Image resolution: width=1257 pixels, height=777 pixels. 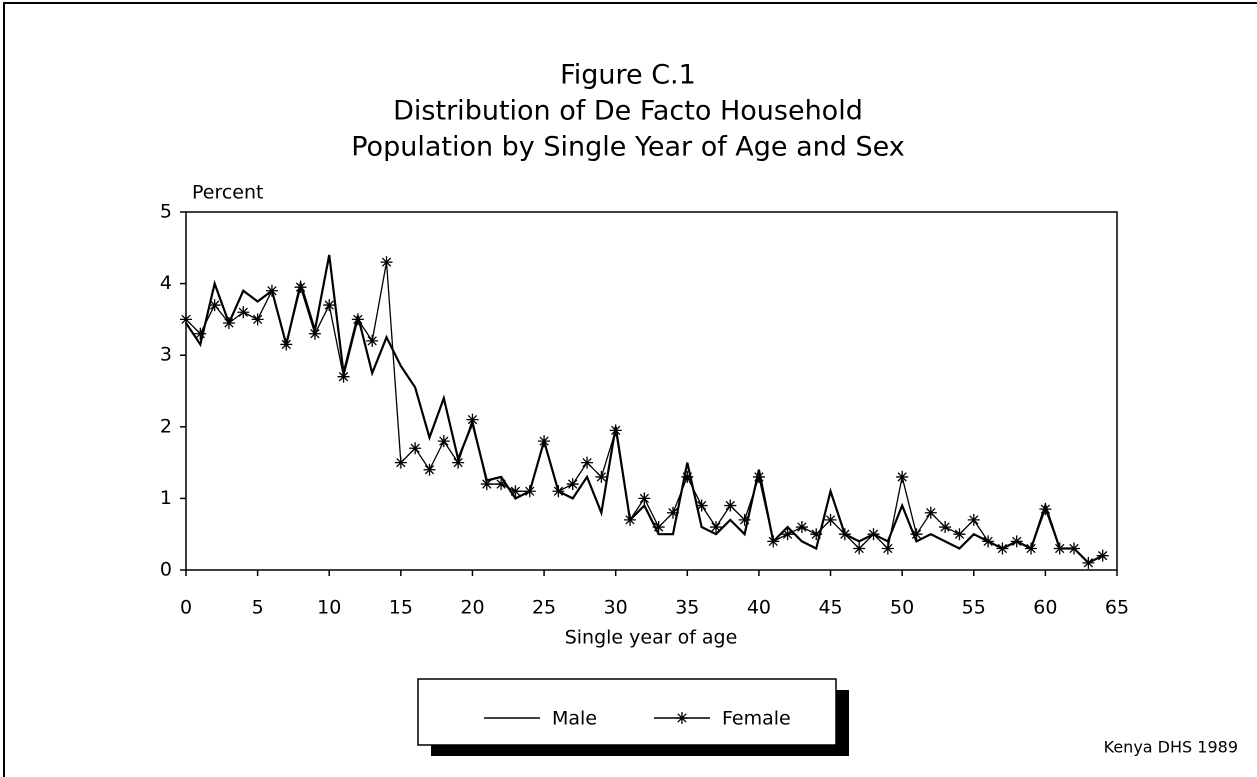 I want to click on x-tick-label: 15, so click(x=401, y=608).